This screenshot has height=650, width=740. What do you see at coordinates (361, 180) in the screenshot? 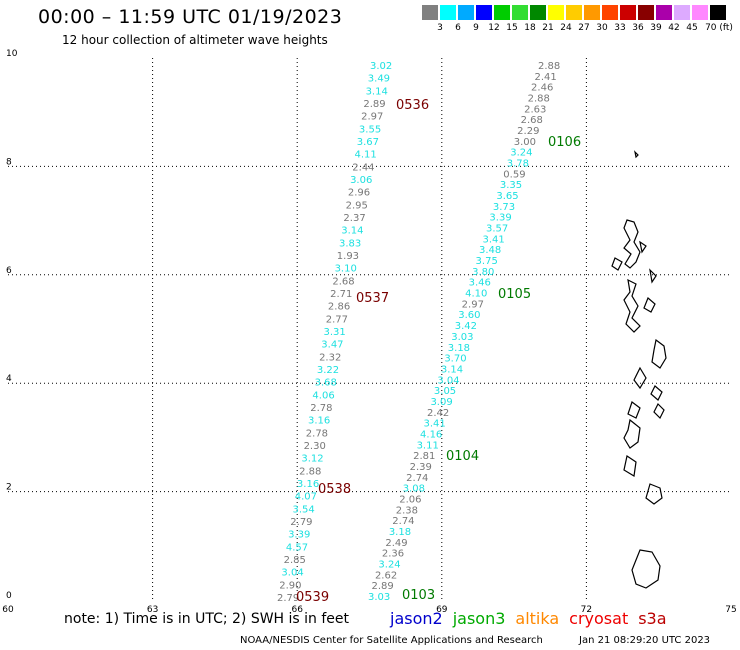
I see `wave-height-value: 3.06` at bounding box center [361, 180].